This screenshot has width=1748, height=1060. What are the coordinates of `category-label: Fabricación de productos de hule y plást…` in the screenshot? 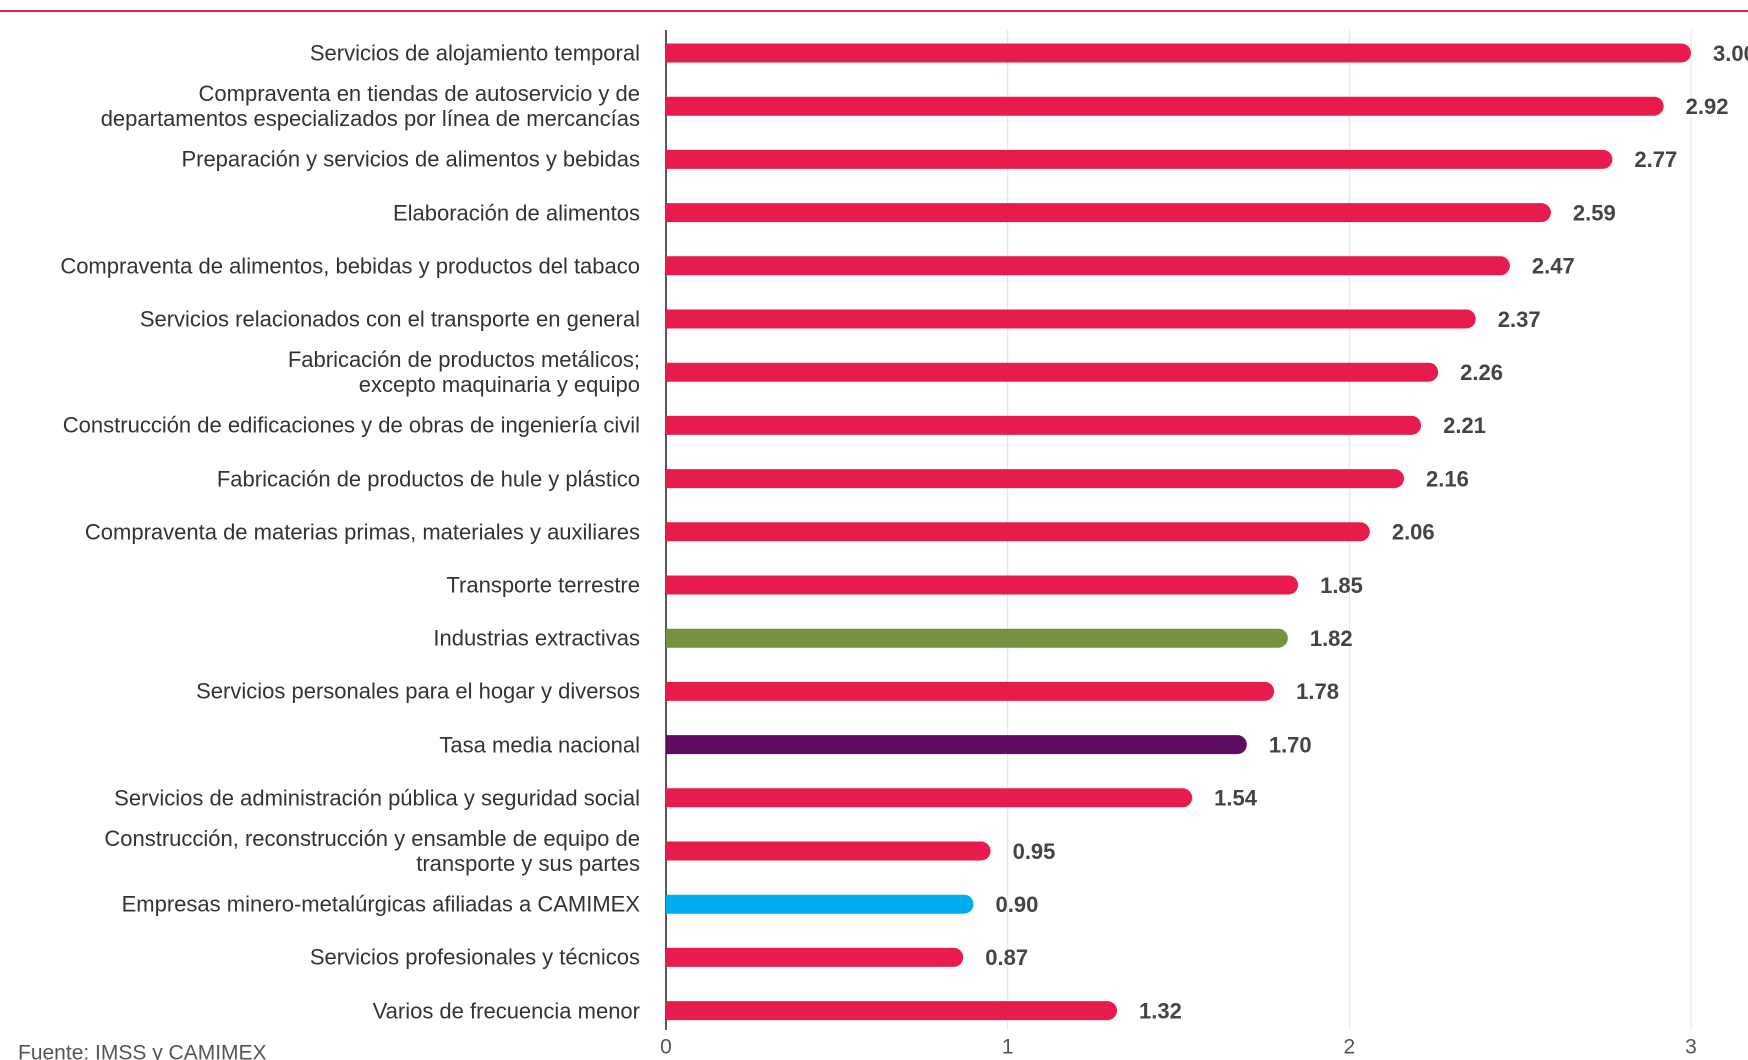 It's located at (428, 479).